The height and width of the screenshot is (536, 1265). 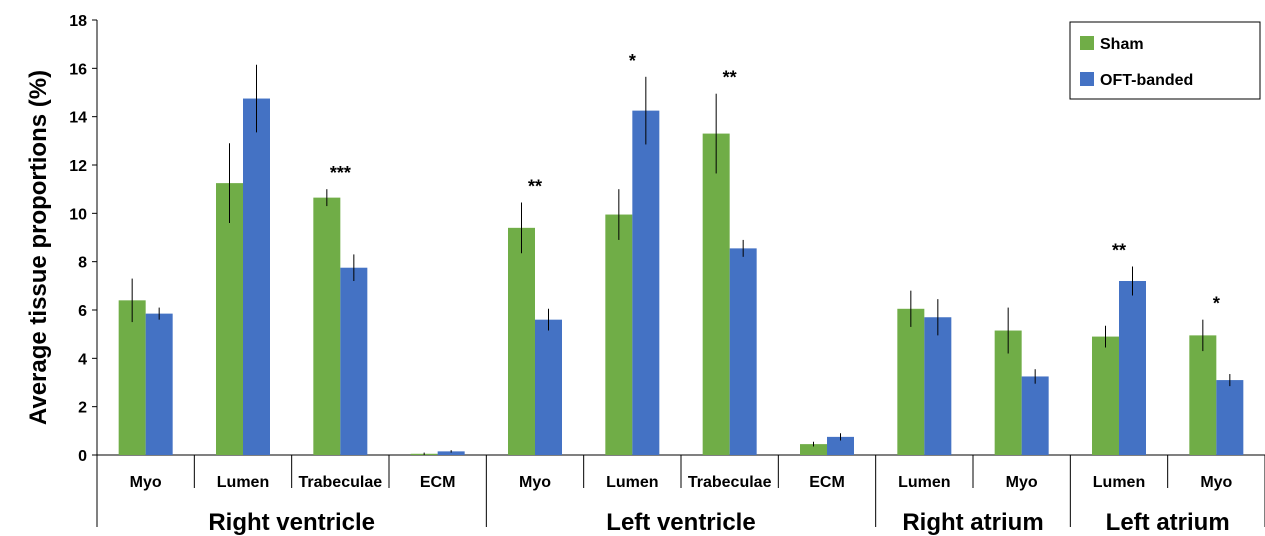 What do you see at coordinates (78, 214) in the screenshot?
I see `y-tick-label: 10` at bounding box center [78, 214].